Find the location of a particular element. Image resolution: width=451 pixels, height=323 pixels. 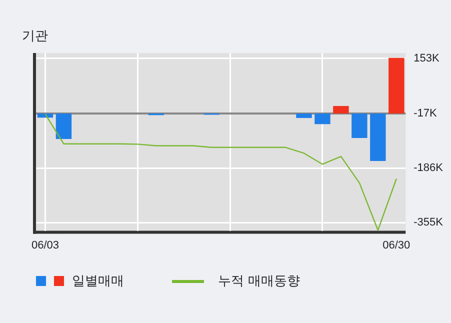

x-tick-label: 06/30 is located at coordinates (396, 245).